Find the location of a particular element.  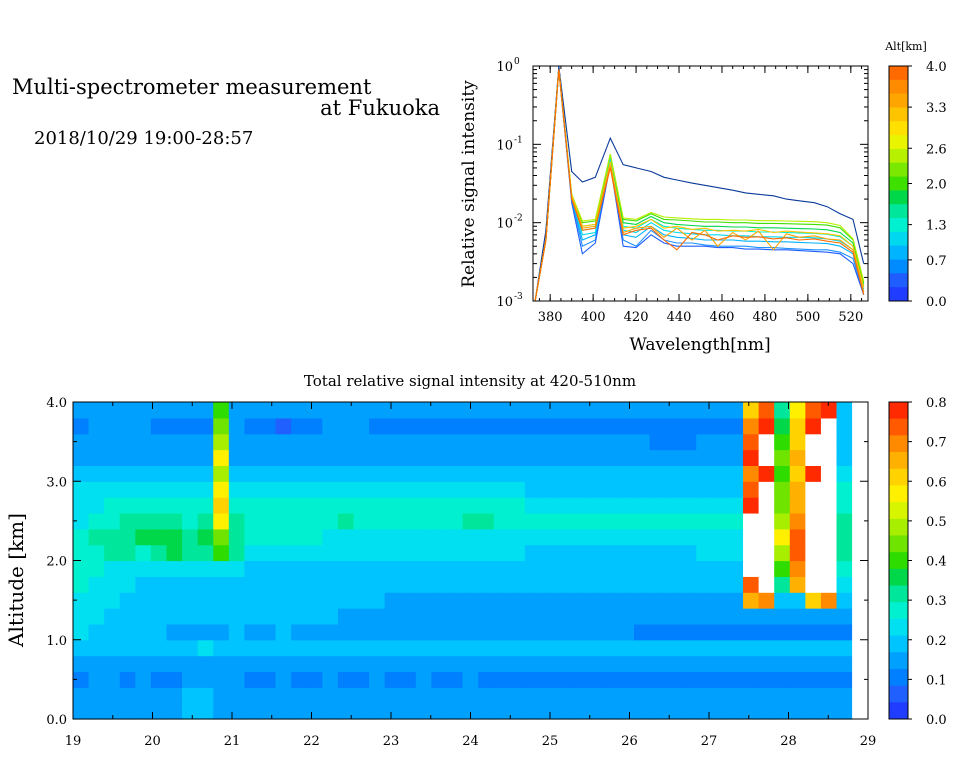

heatmap-y-axis-label: Altitude [km] is located at coordinates (16, 580).